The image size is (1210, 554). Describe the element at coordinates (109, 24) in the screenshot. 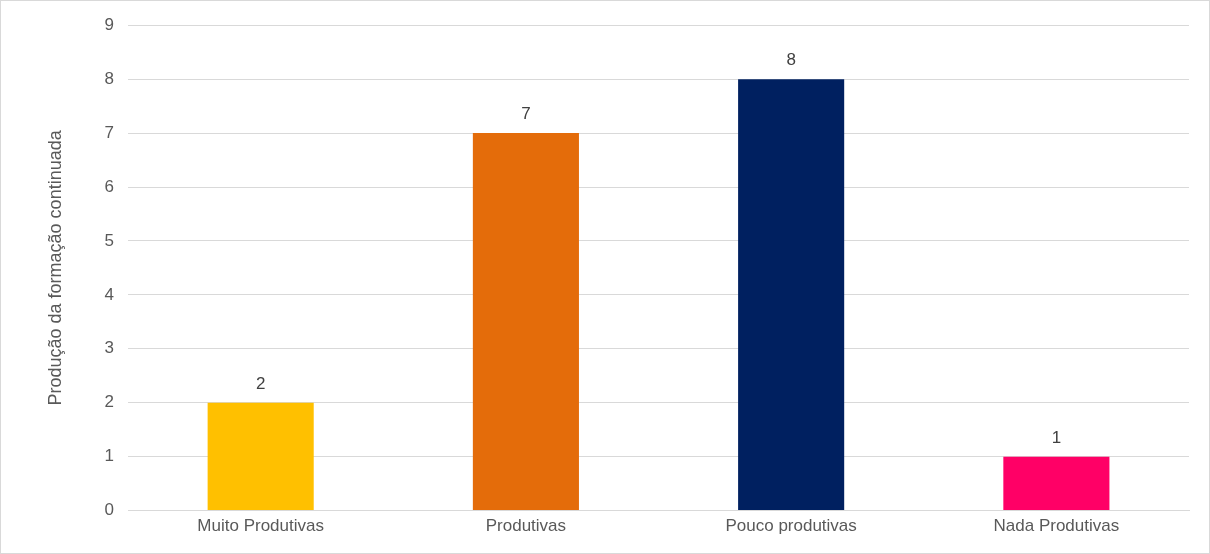

I see `y-tick-label: 9` at that location.